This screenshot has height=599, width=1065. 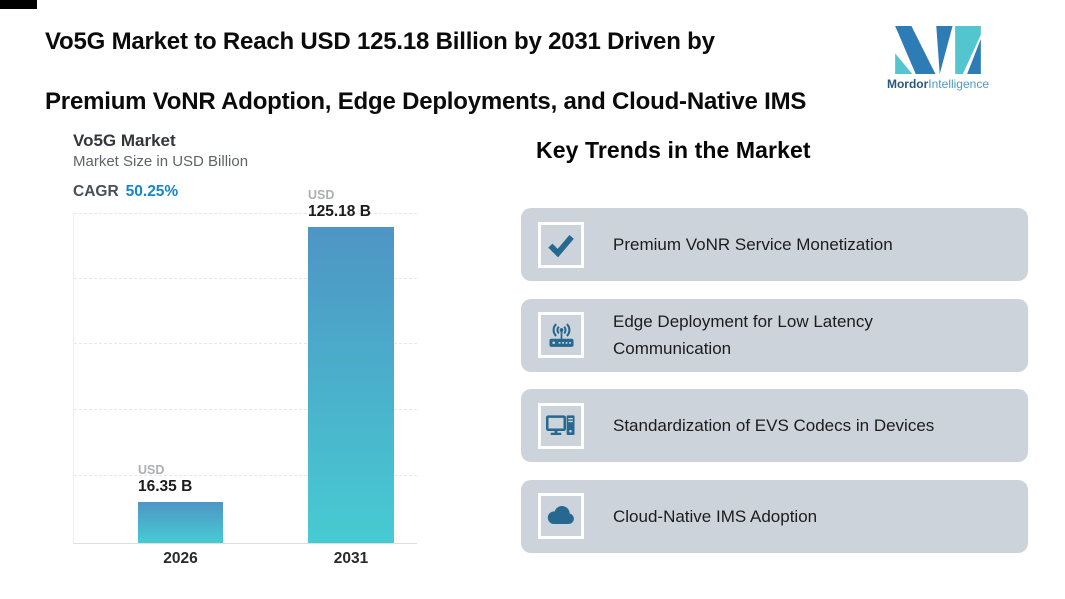 I want to click on x-tick-2026: 2026, so click(x=180, y=558).